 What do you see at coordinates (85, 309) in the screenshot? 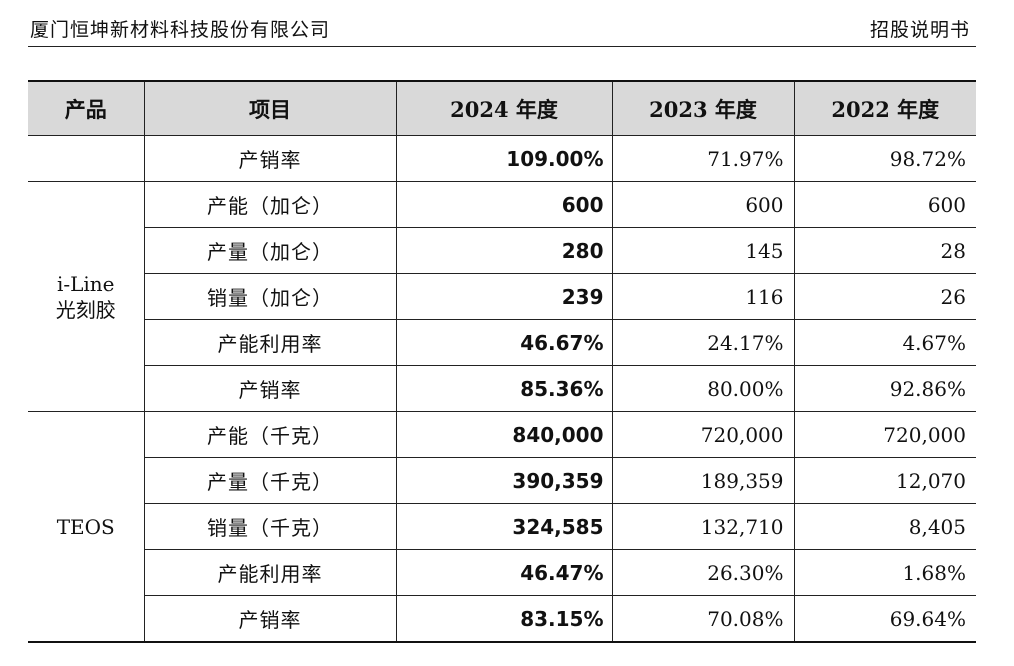
I see `product-name-line2: 光刻胶` at bounding box center [85, 309].